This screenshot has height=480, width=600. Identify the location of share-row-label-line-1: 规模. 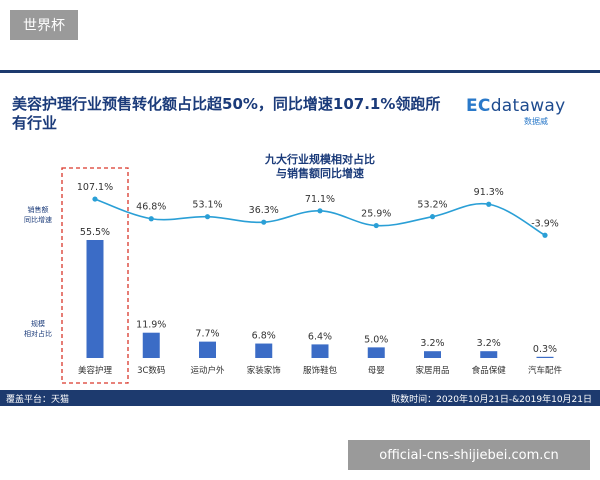
(38, 324).